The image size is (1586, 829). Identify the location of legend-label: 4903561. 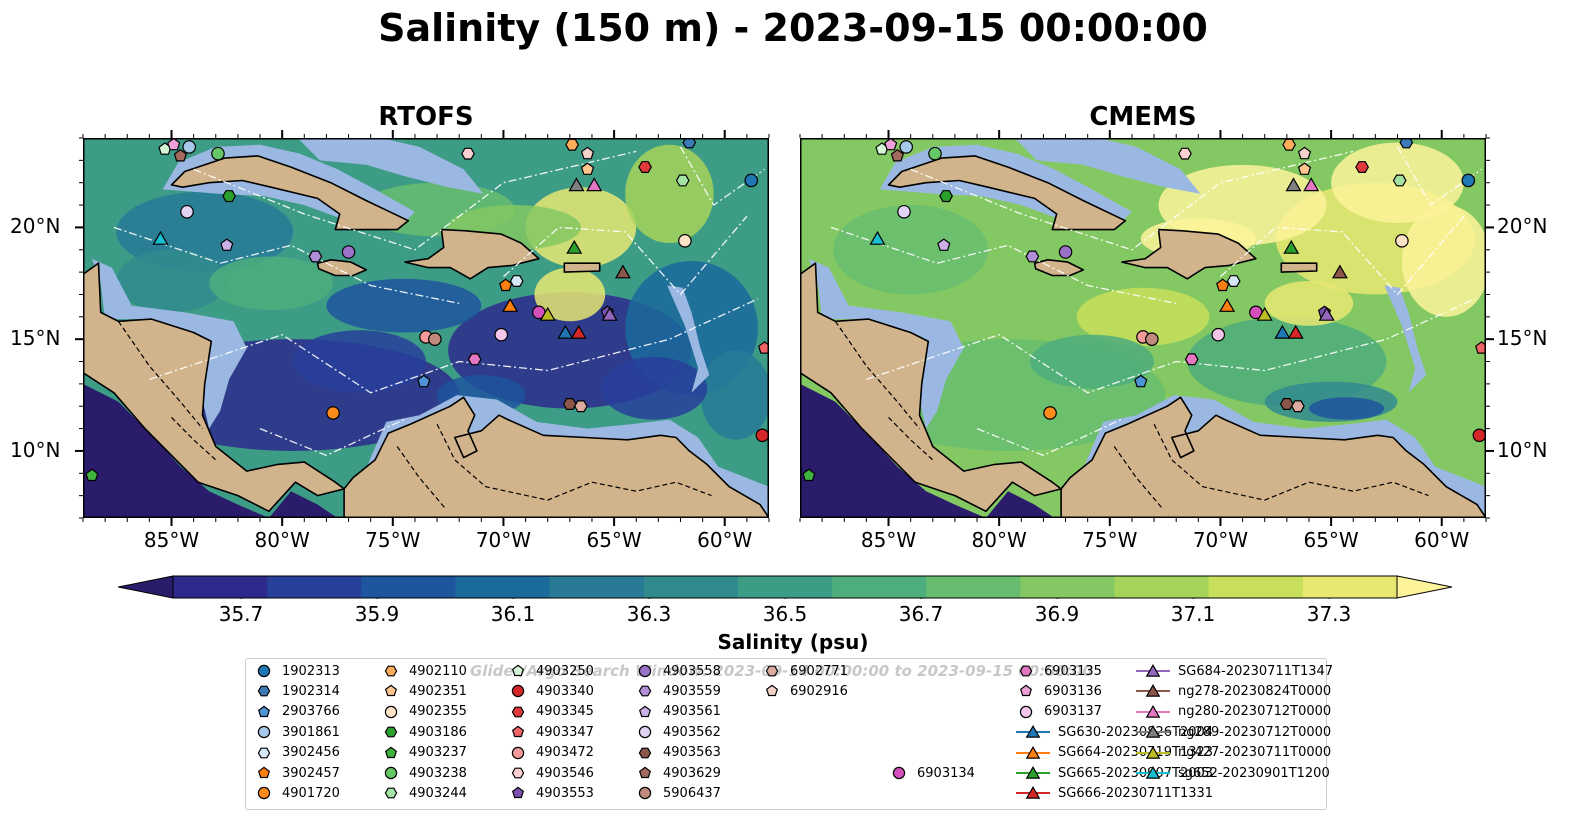
(692, 712).